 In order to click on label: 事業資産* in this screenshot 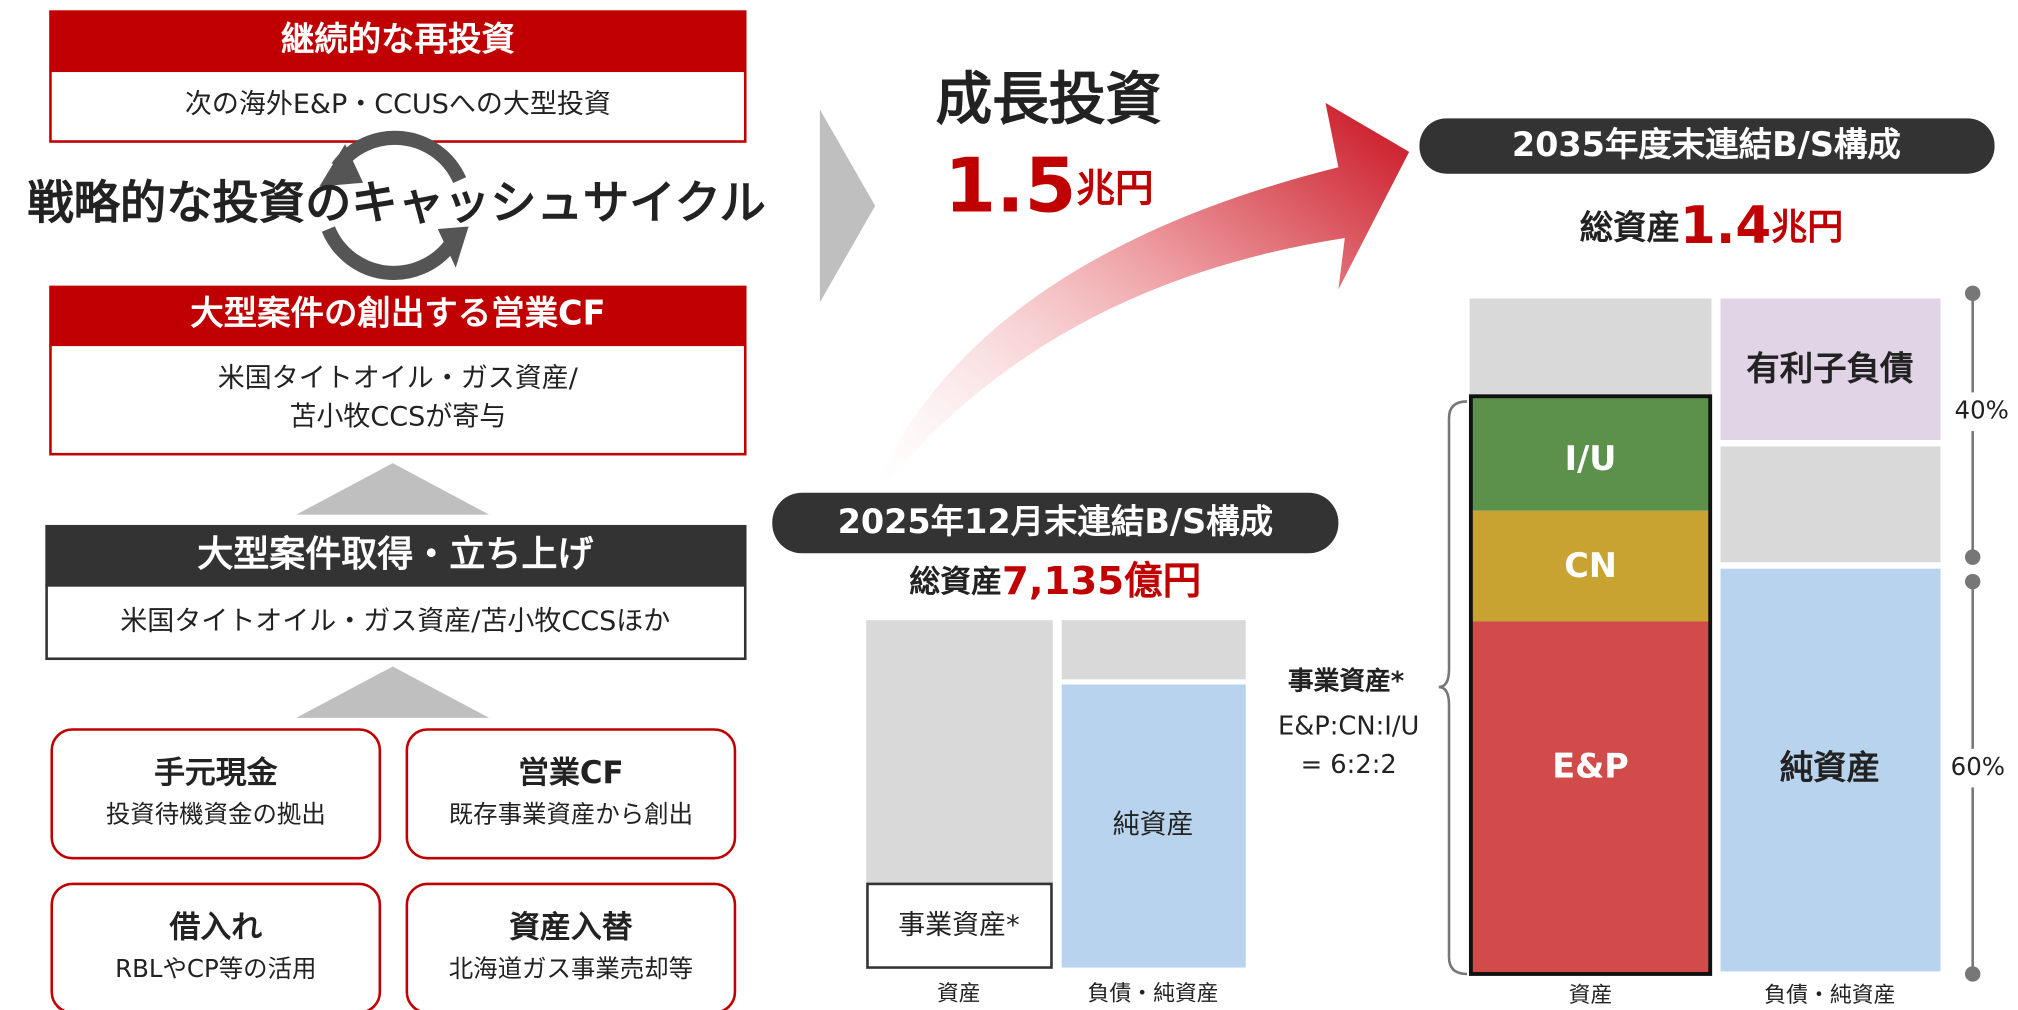, I will do `click(959, 925)`.